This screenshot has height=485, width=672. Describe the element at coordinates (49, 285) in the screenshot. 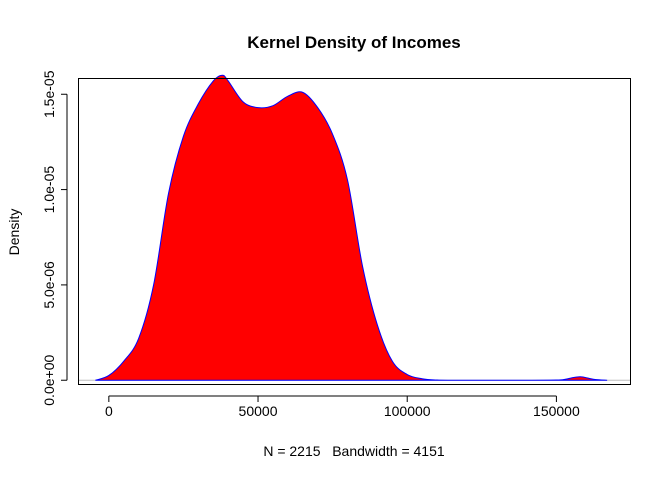

I see `y-tick-label: 5.0e-06` at that location.